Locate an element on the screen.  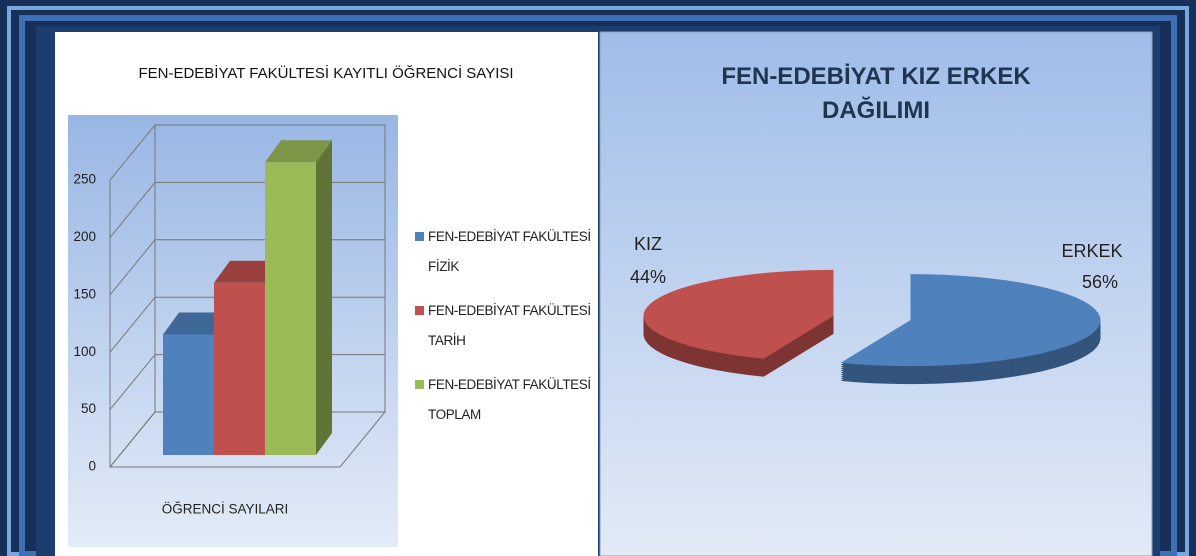
y-tick-label: 100 is located at coordinates (84, 351).